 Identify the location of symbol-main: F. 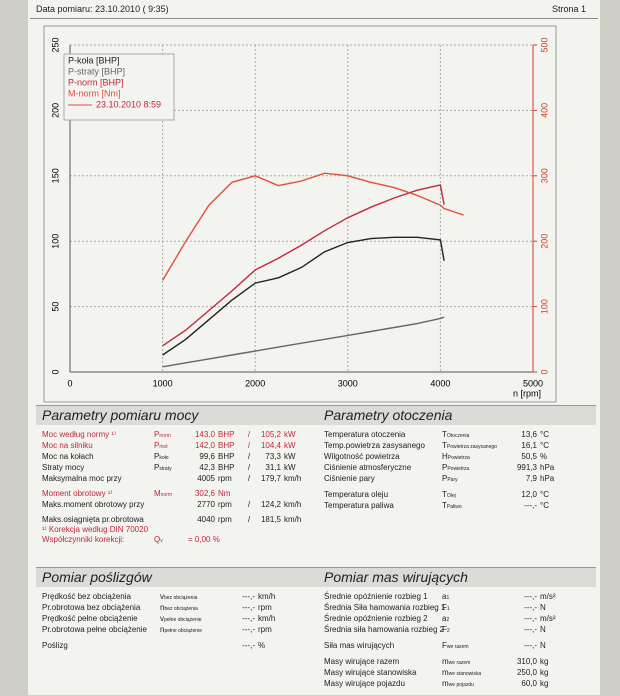
(444, 607).